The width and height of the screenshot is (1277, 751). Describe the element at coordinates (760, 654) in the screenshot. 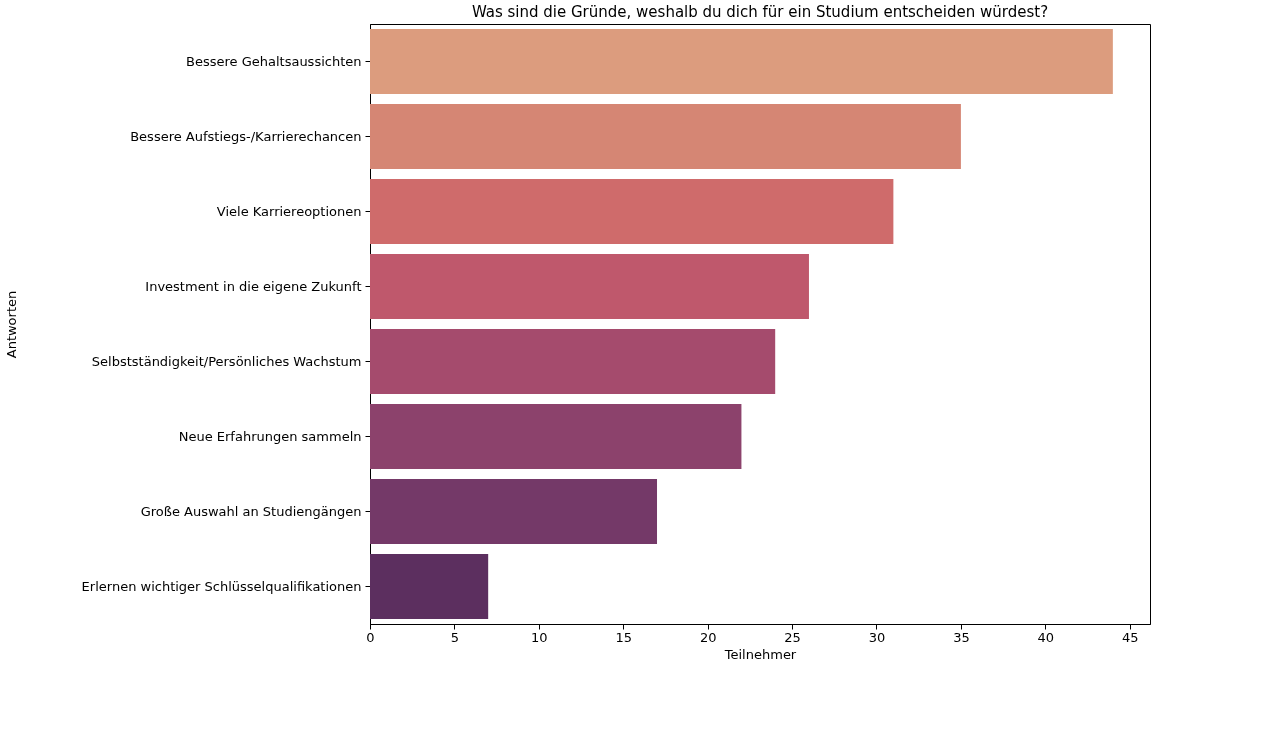

I see `x-axis-title: Teilnehmer` at that location.